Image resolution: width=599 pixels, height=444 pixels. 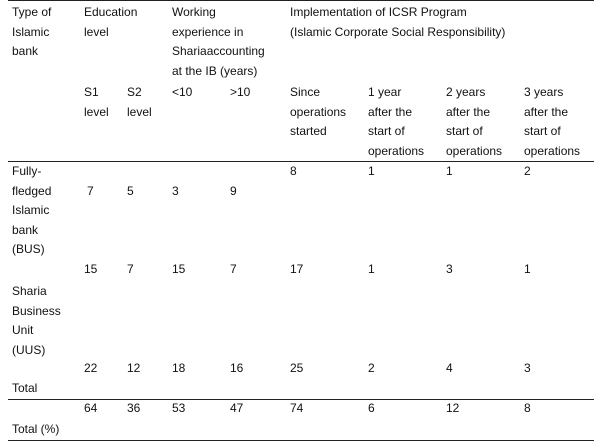 What do you see at coordinates (32, 31) in the screenshot?
I see `header-type-of-bank: Type of Islamic bank` at bounding box center [32, 31].